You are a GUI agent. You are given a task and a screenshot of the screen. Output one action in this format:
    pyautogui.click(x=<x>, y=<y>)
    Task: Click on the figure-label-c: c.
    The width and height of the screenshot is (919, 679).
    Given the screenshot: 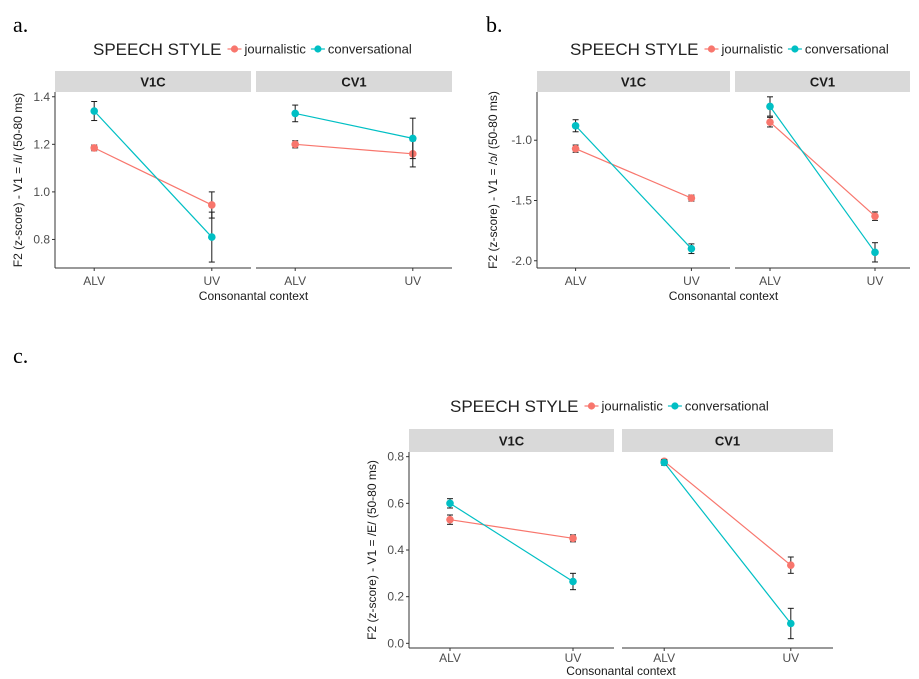 What is the action you would take?
    pyautogui.click(x=21, y=355)
    